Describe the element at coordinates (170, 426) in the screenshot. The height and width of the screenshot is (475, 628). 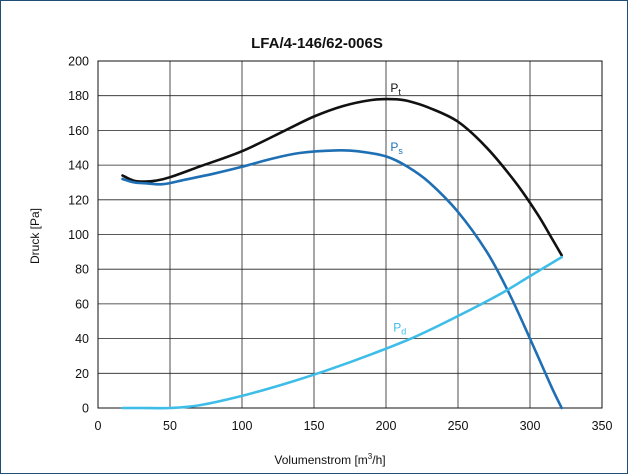
I see `x-tick-label: 50` at that location.